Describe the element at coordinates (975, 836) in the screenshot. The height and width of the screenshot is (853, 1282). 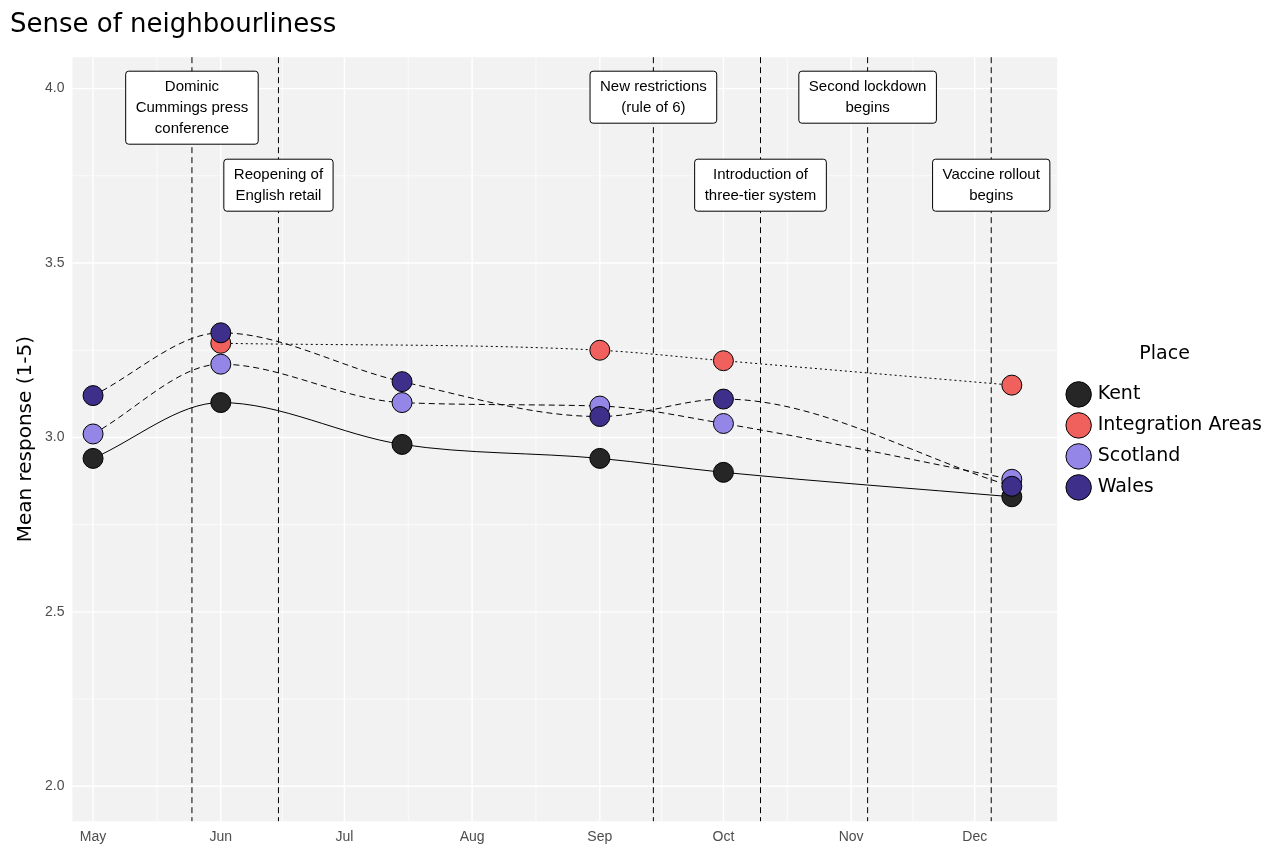
I see `x-tick-label: Dec` at that location.